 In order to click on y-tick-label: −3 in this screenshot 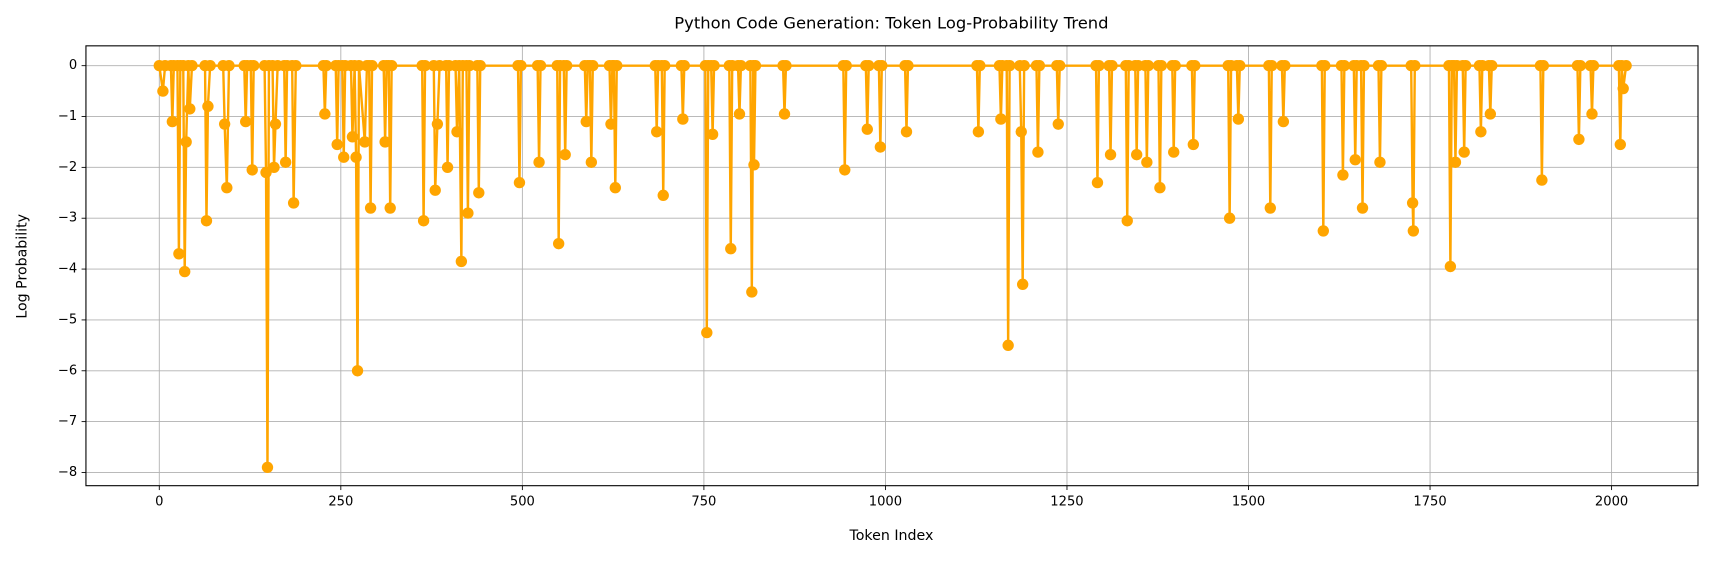, I will do `click(67, 218)`.